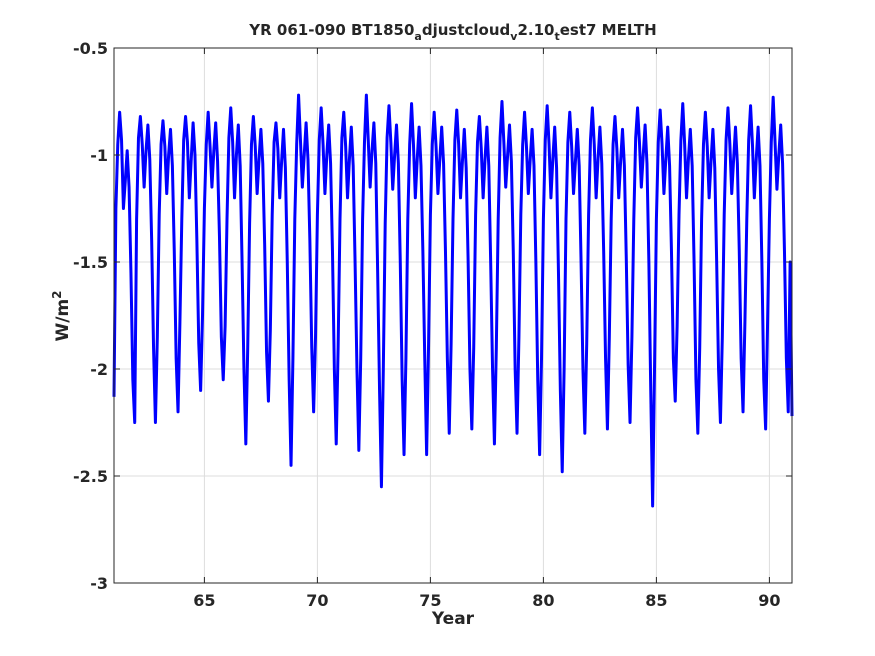 Image resolution: width=875 pixels, height=656 pixels. What do you see at coordinates (204, 600) in the screenshot?
I see `x-tick-label: 65` at bounding box center [204, 600].